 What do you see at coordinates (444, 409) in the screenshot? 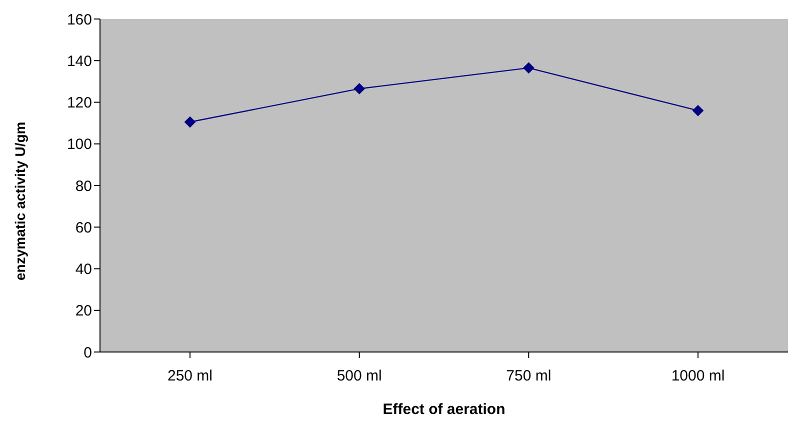
I see `x-axis-title: Effect of aeration` at bounding box center [444, 409].